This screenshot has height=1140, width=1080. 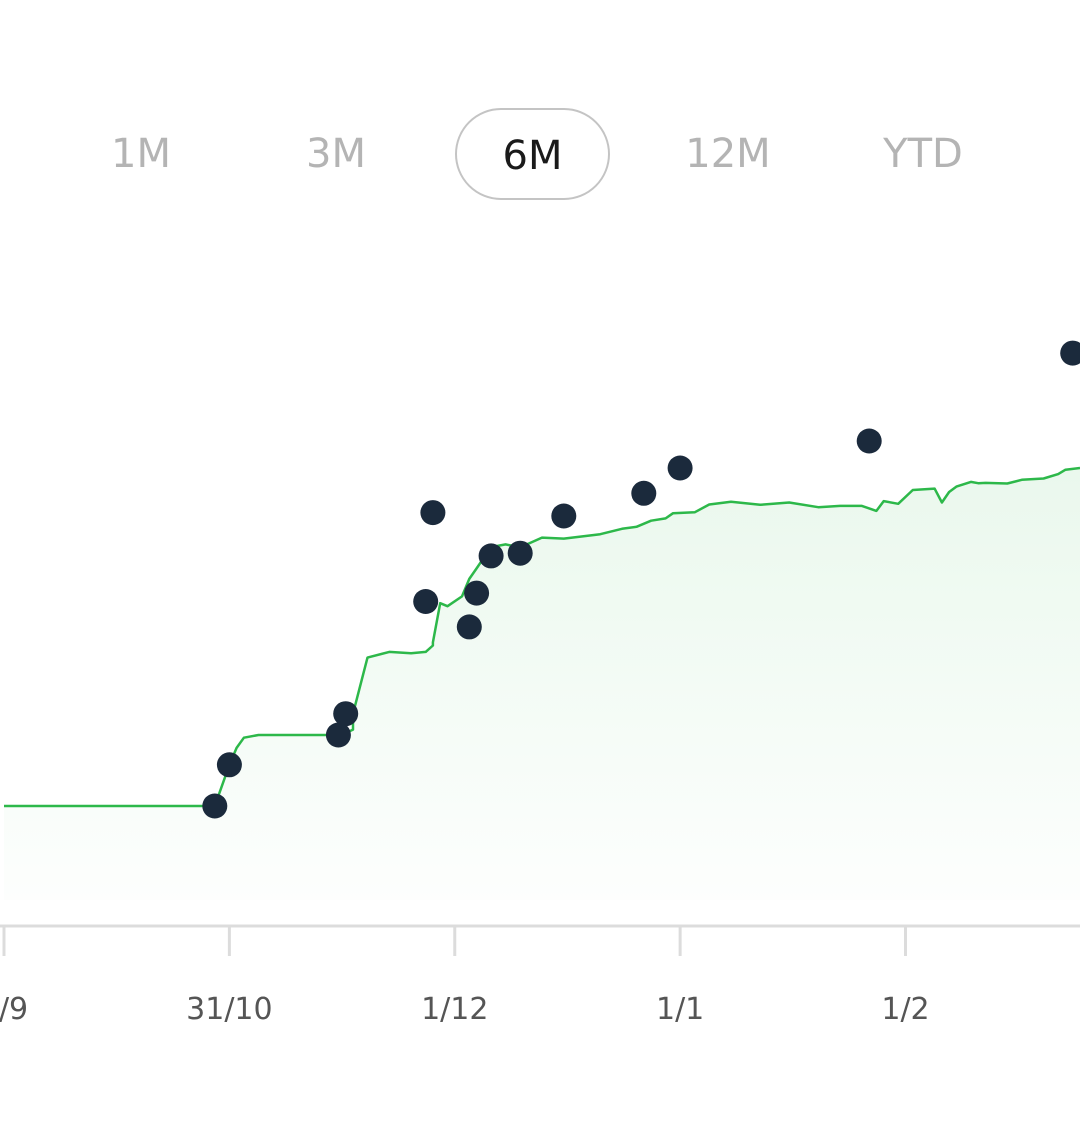 I want to click on x-tick-label: 1/2, so click(x=905, y=1009).